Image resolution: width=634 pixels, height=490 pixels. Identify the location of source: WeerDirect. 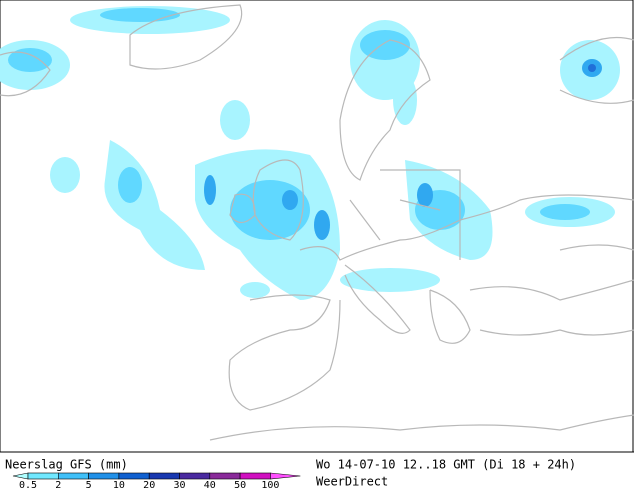
(352, 482).